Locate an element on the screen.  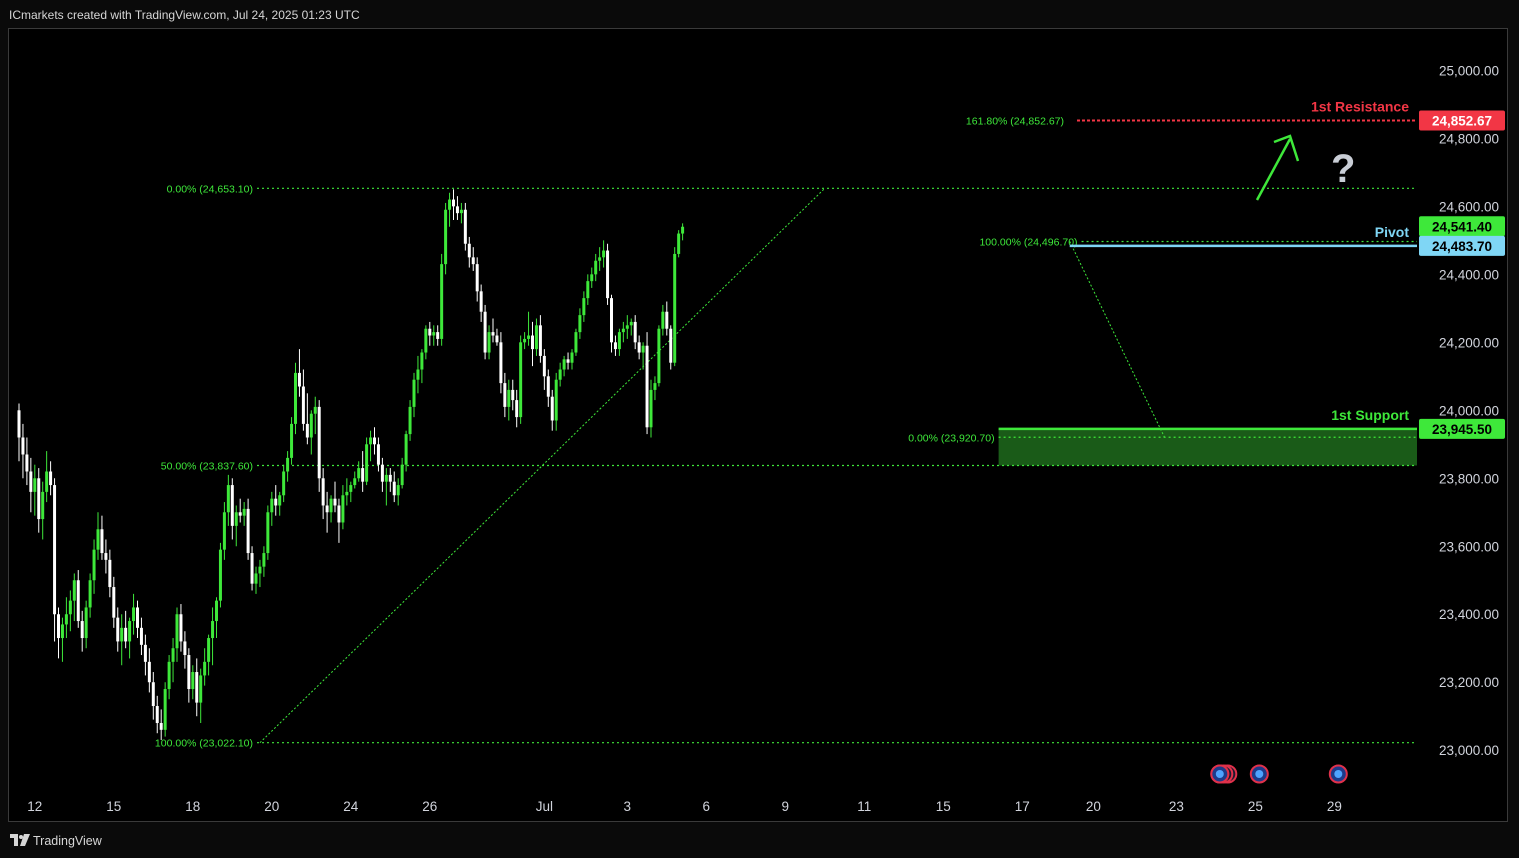
support-zone-layer is located at coordinates (1208, 447).